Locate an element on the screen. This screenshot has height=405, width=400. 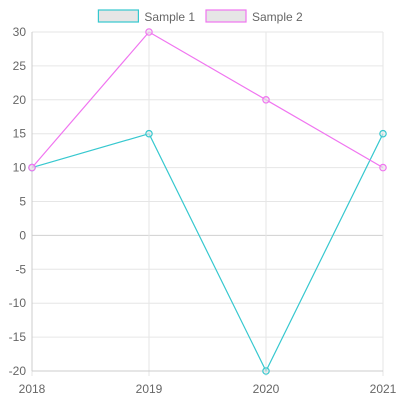
y-tick-label: -20 is located at coordinates (18, 371).